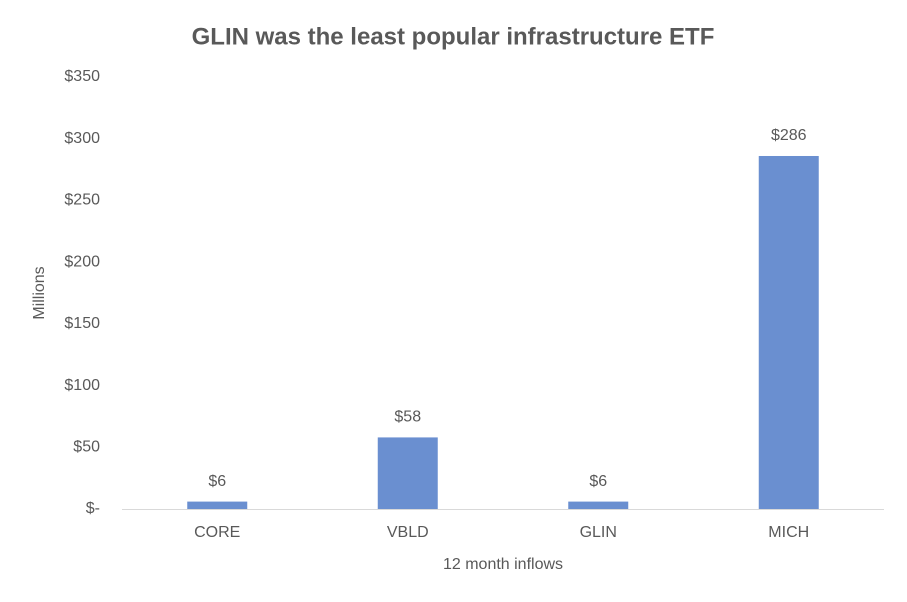 This screenshot has height=602, width=907. Describe the element at coordinates (598, 532) in the screenshot. I see `x-tick-label: GLIN` at that location.